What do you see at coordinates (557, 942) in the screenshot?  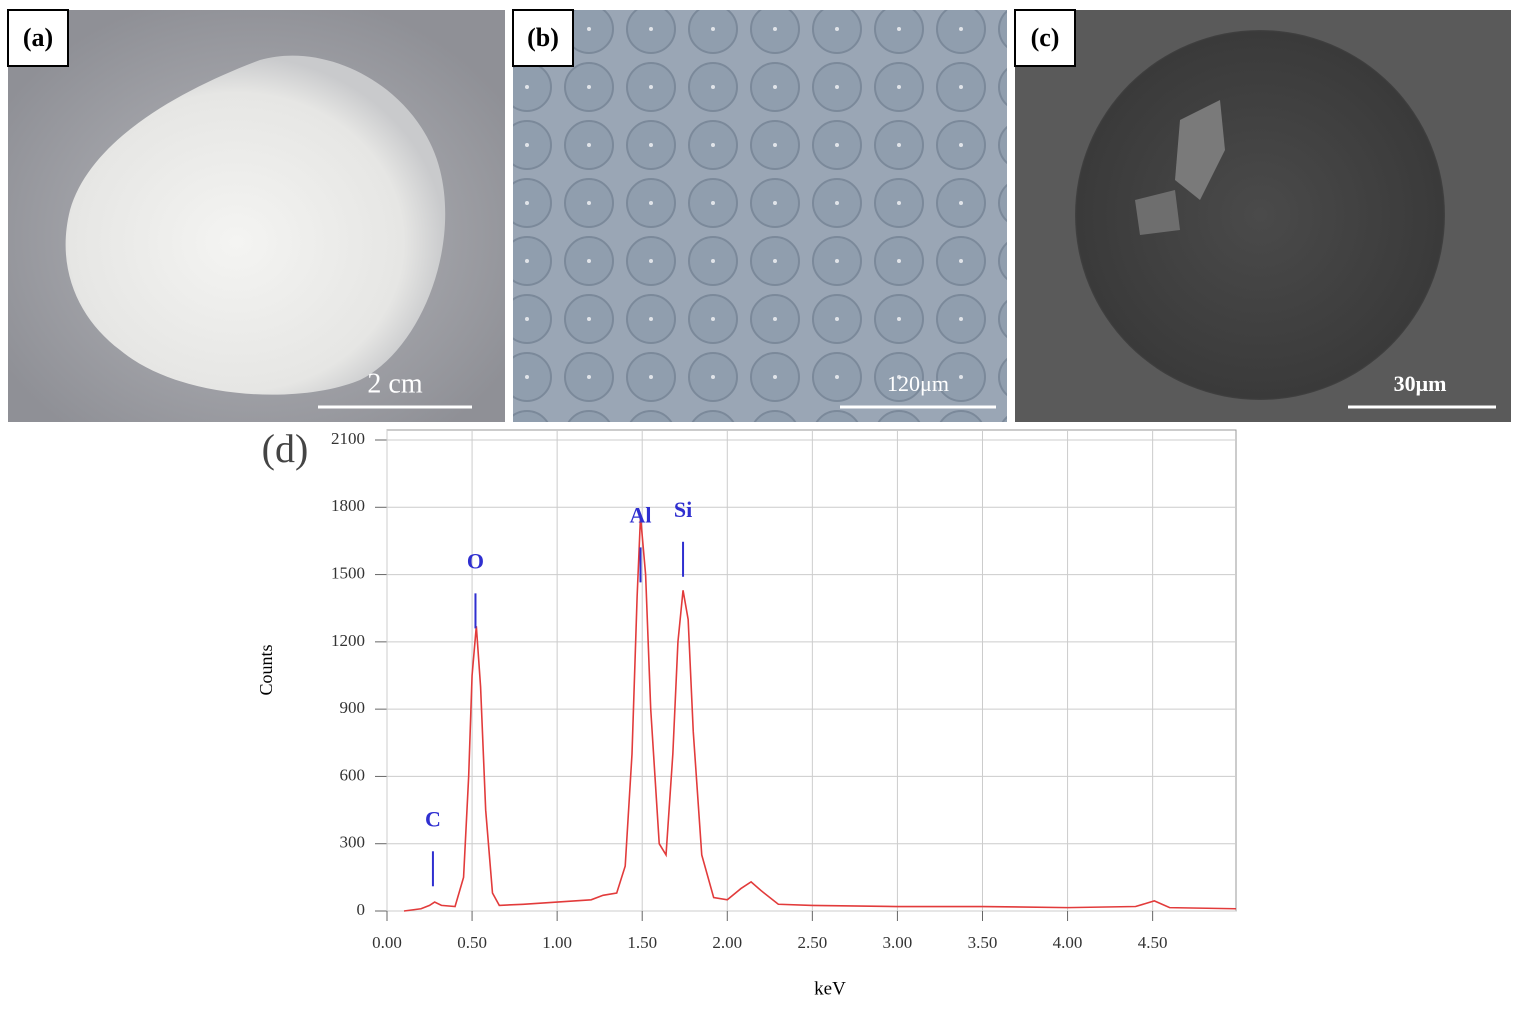 I see `x-tick-label: 1.00` at bounding box center [557, 942].